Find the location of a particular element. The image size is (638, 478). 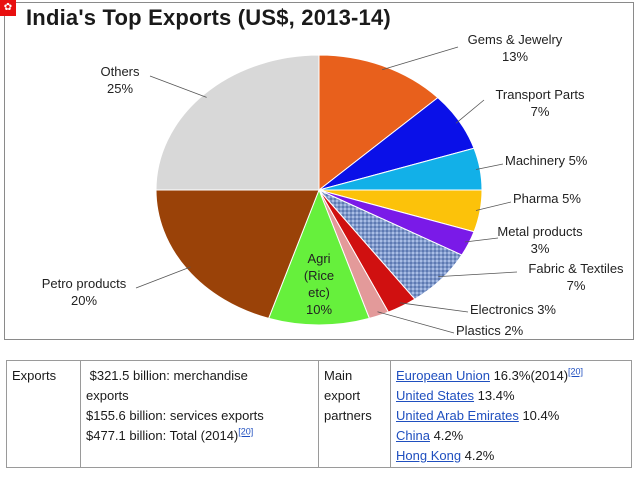

pie-slice-agri-rice-etc is located at coordinates (319, 257).